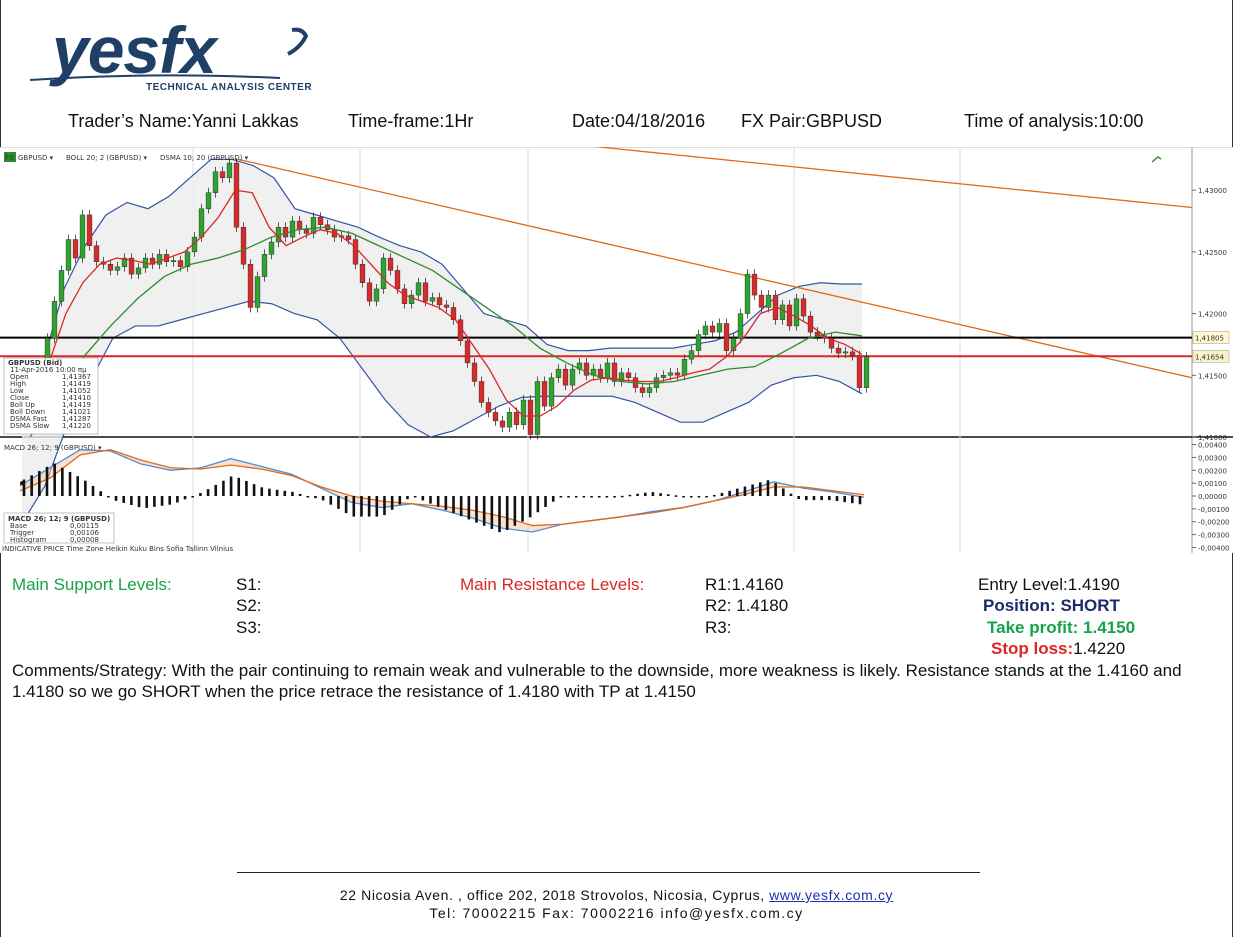 This screenshot has height=937, width=1233. Describe the element at coordinates (22, 483) in the screenshot. I see `macd-marker` at that location.